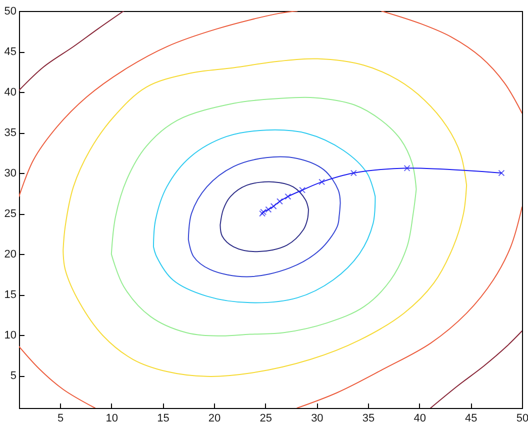 The width and height of the screenshot is (528, 439). I want to click on y-tick-label: 25, so click(10, 214).